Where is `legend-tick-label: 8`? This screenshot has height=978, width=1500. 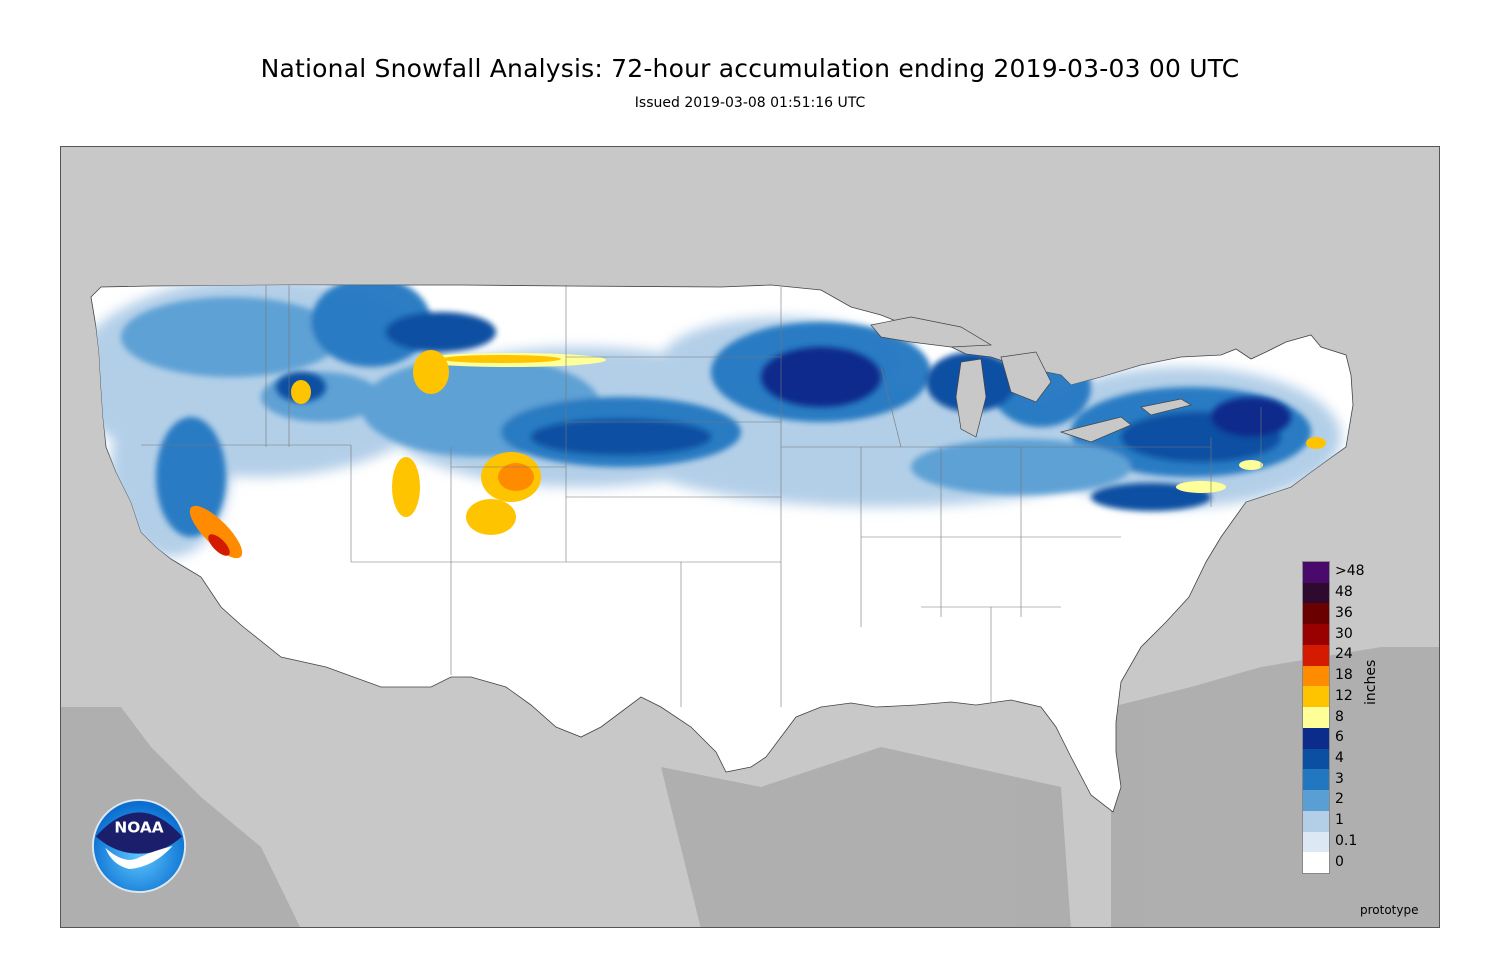 legend-tick-label: 8 is located at coordinates (1339, 716).